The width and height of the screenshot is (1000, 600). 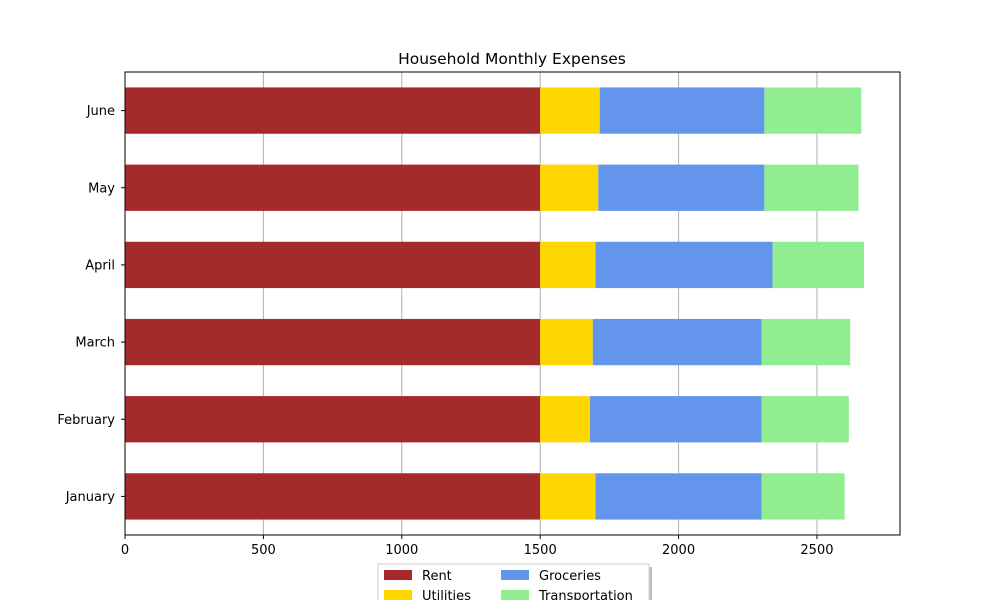 What do you see at coordinates (101, 188) in the screenshot?
I see `y-tick-label: May` at bounding box center [101, 188].